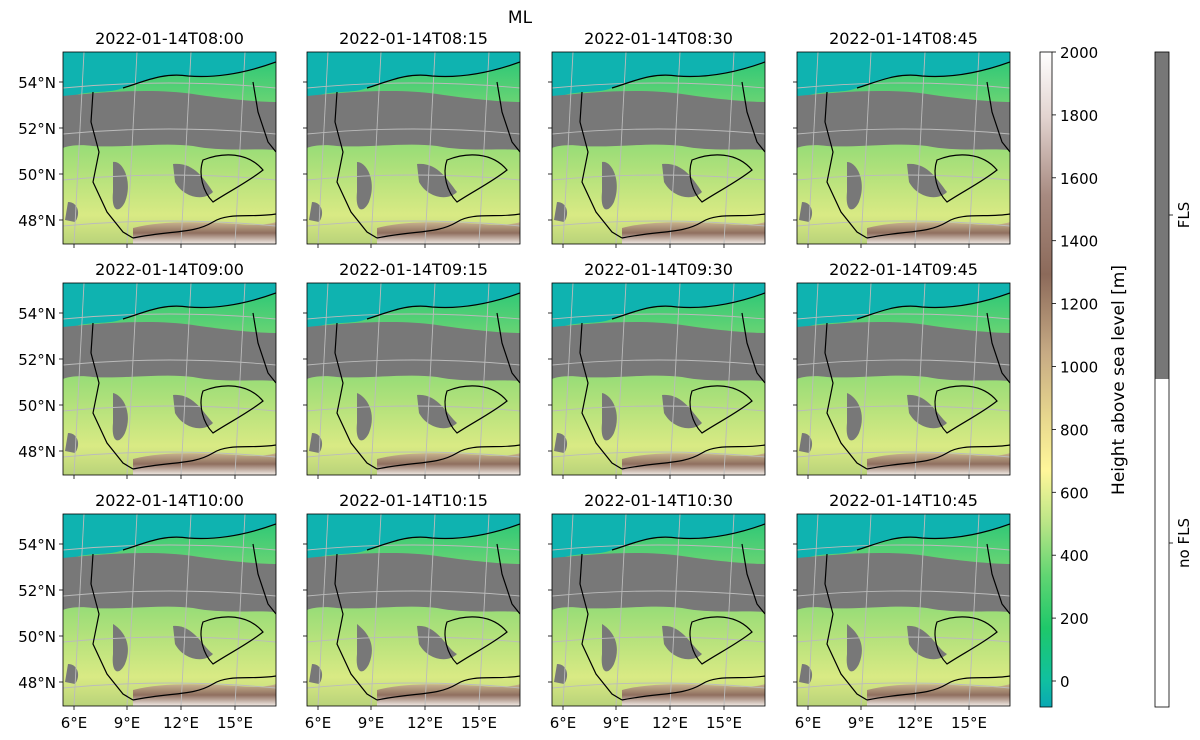 Image resolution: width=1200 pixels, height=740 pixels. I want to click on lat-tick-label: 54°N, so click(37, 545).